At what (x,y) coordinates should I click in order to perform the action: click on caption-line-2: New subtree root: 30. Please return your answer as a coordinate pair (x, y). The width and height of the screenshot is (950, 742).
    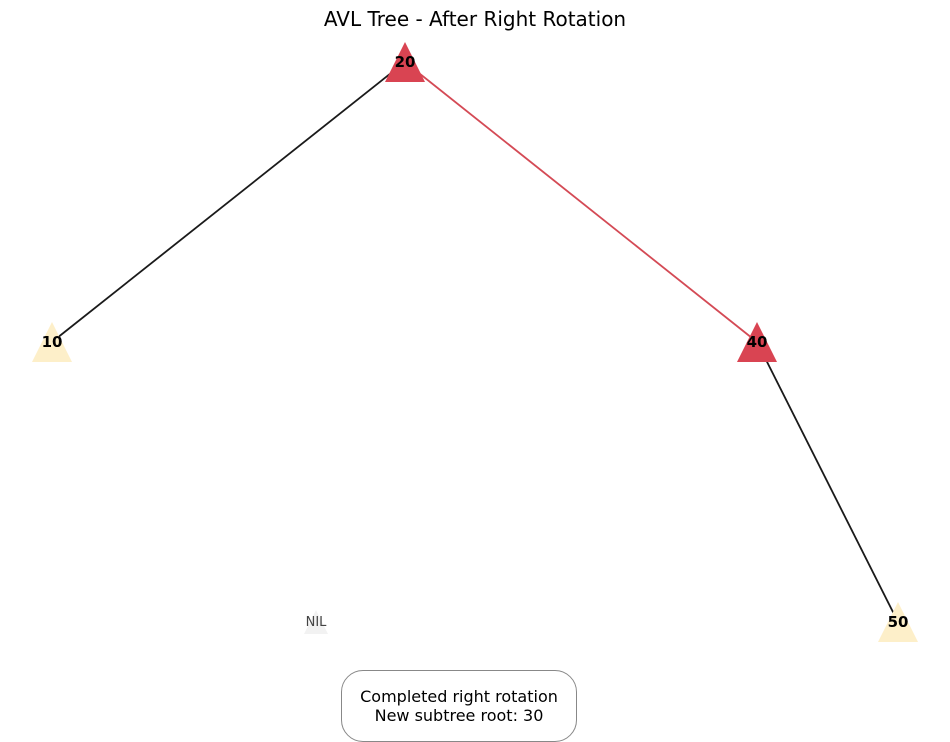
    Looking at the image, I should click on (459, 715).